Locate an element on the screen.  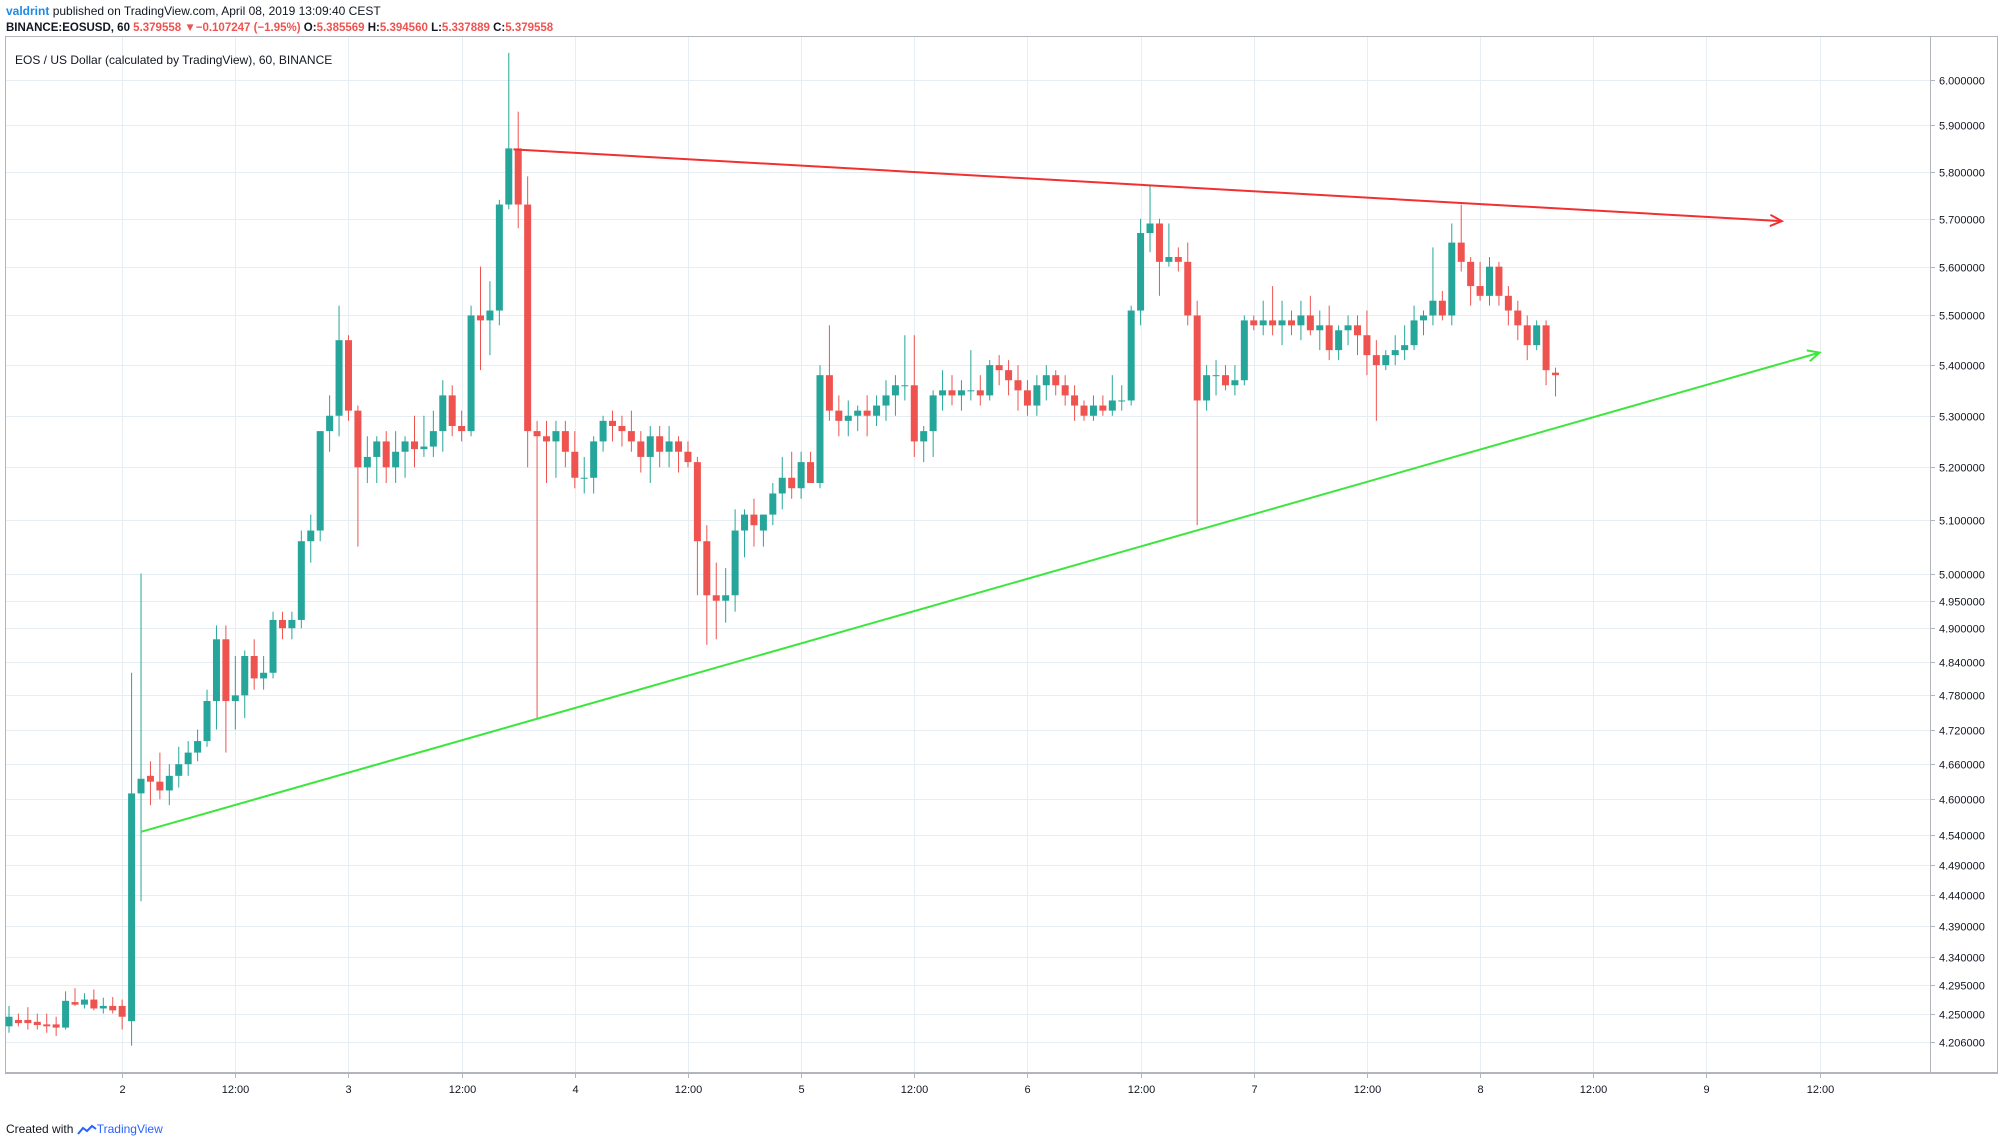
y-tick-label: 4.600000 is located at coordinates (1962, 801).